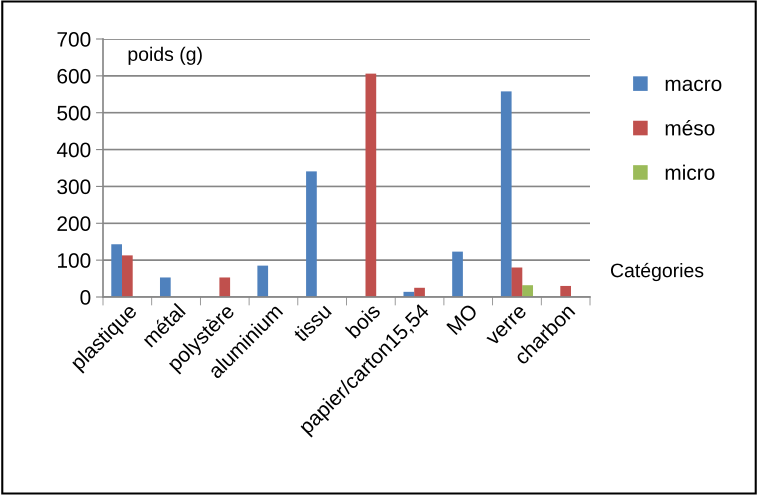 The image size is (758, 495). What do you see at coordinates (657, 272) in the screenshot?
I see `x-axis-title: Catégories` at bounding box center [657, 272].